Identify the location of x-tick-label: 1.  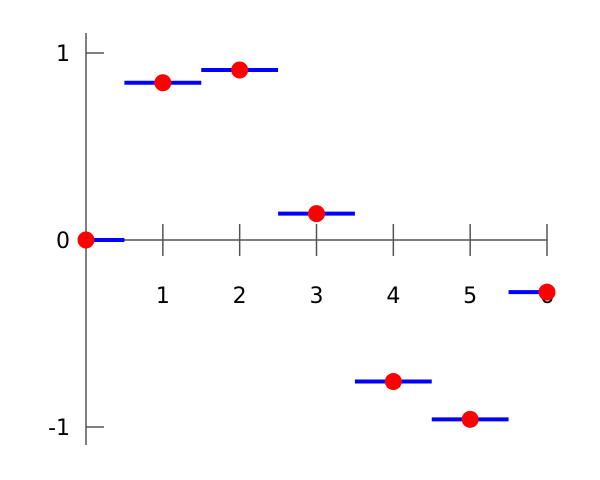
(163, 296).